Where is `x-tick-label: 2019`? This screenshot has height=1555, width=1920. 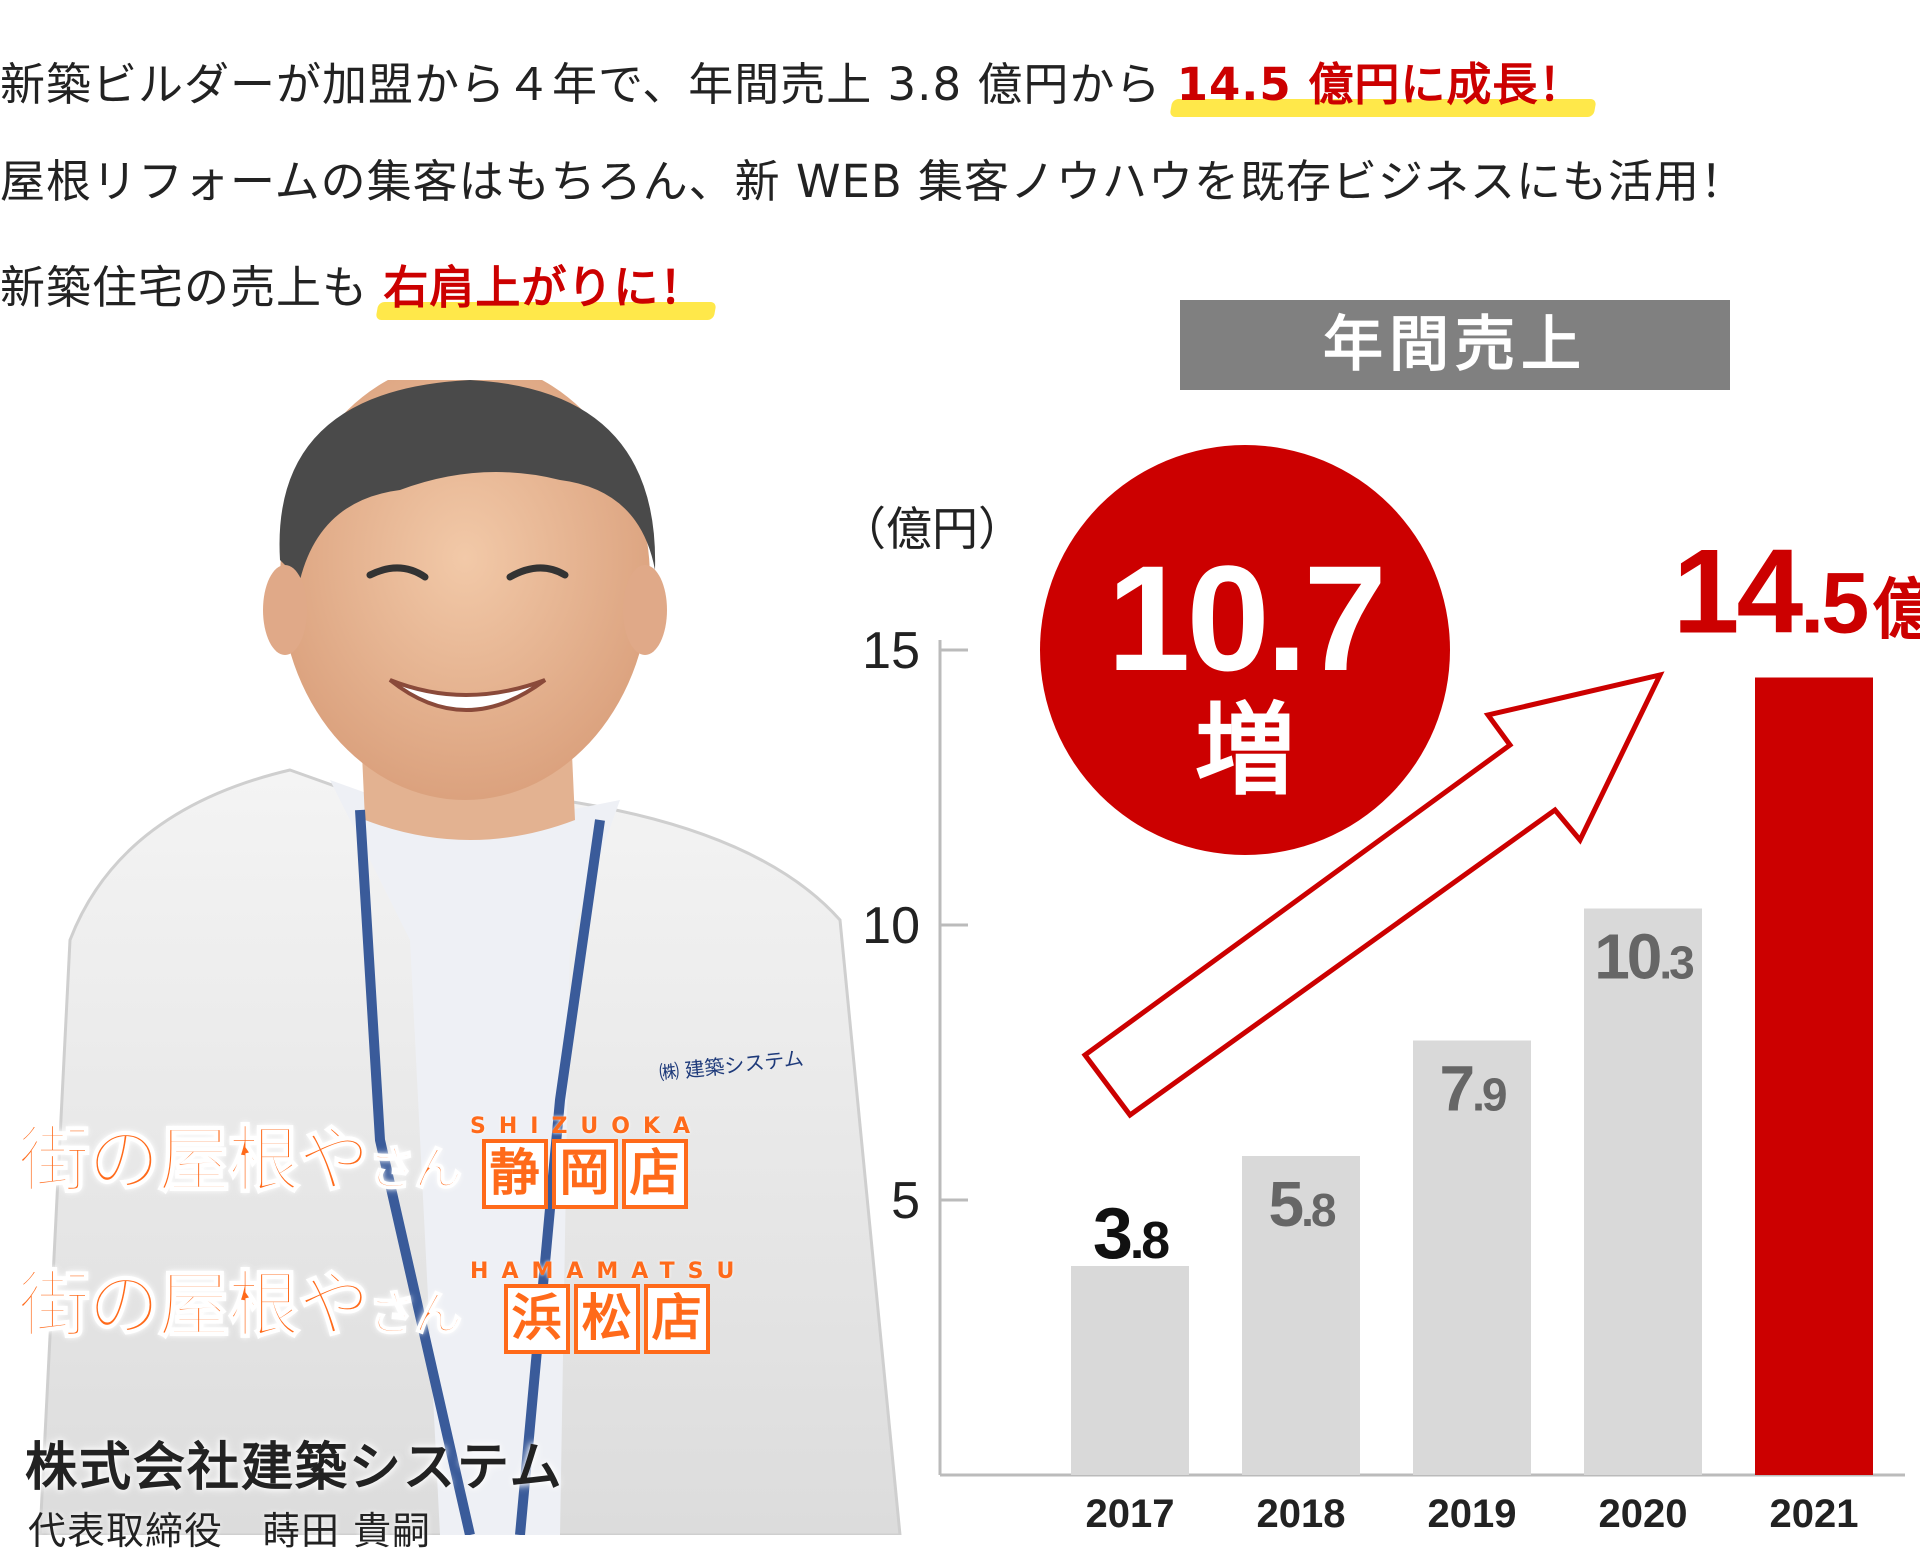
x-tick-label: 2019 is located at coordinates (1472, 1513).